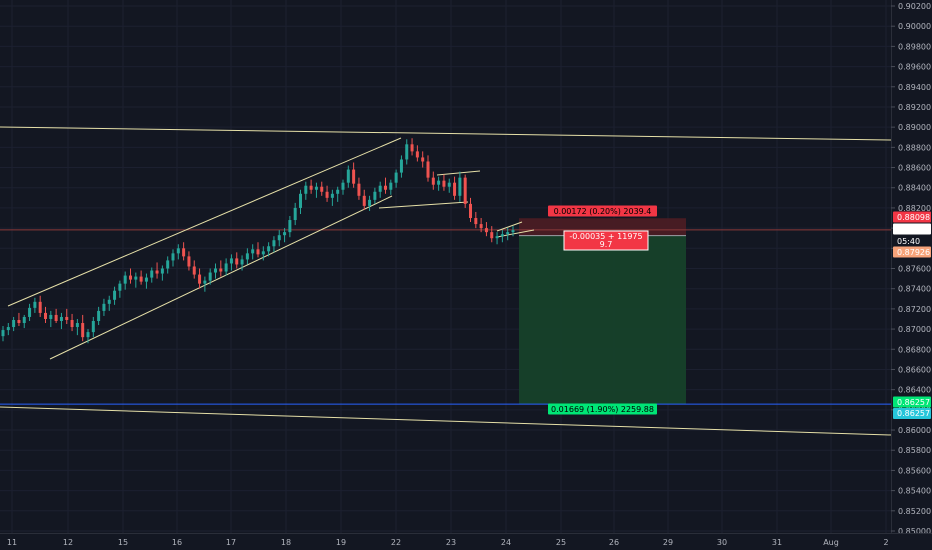  What do you see at coordinates (603, 211) in the screenshot?
I see `stop-label: 0.00172 (0.20%) 2039.4` at bounding box center [603, 211].